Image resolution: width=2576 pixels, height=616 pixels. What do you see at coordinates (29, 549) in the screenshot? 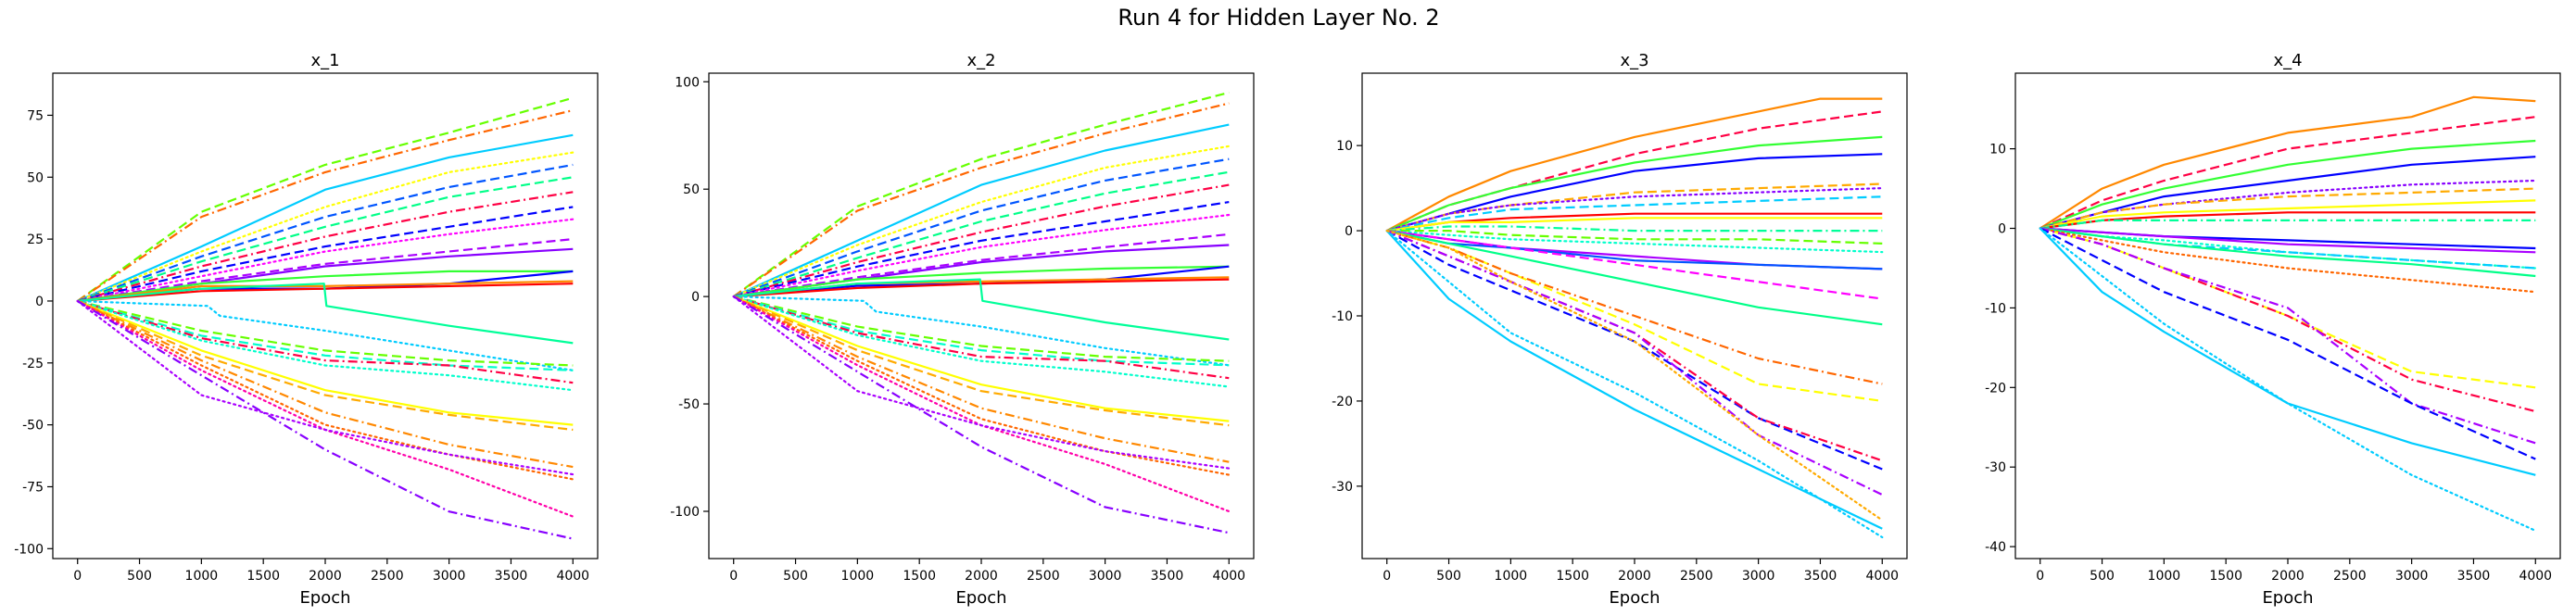
I see `y-tick-label: -100` at bounding box center [29, 549].